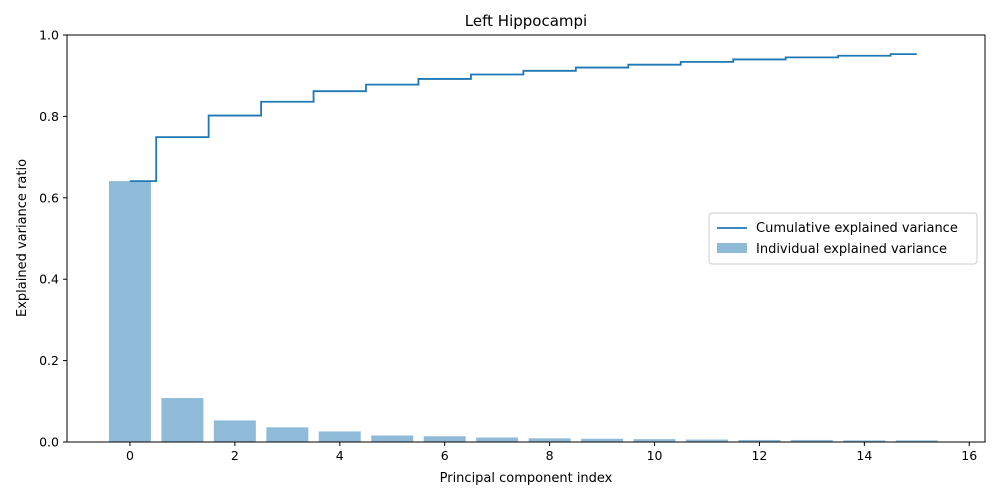 The width and height of the screenshot is (1000, 500). I want to click on y-tick-label: 0.4, so click(49, 279).